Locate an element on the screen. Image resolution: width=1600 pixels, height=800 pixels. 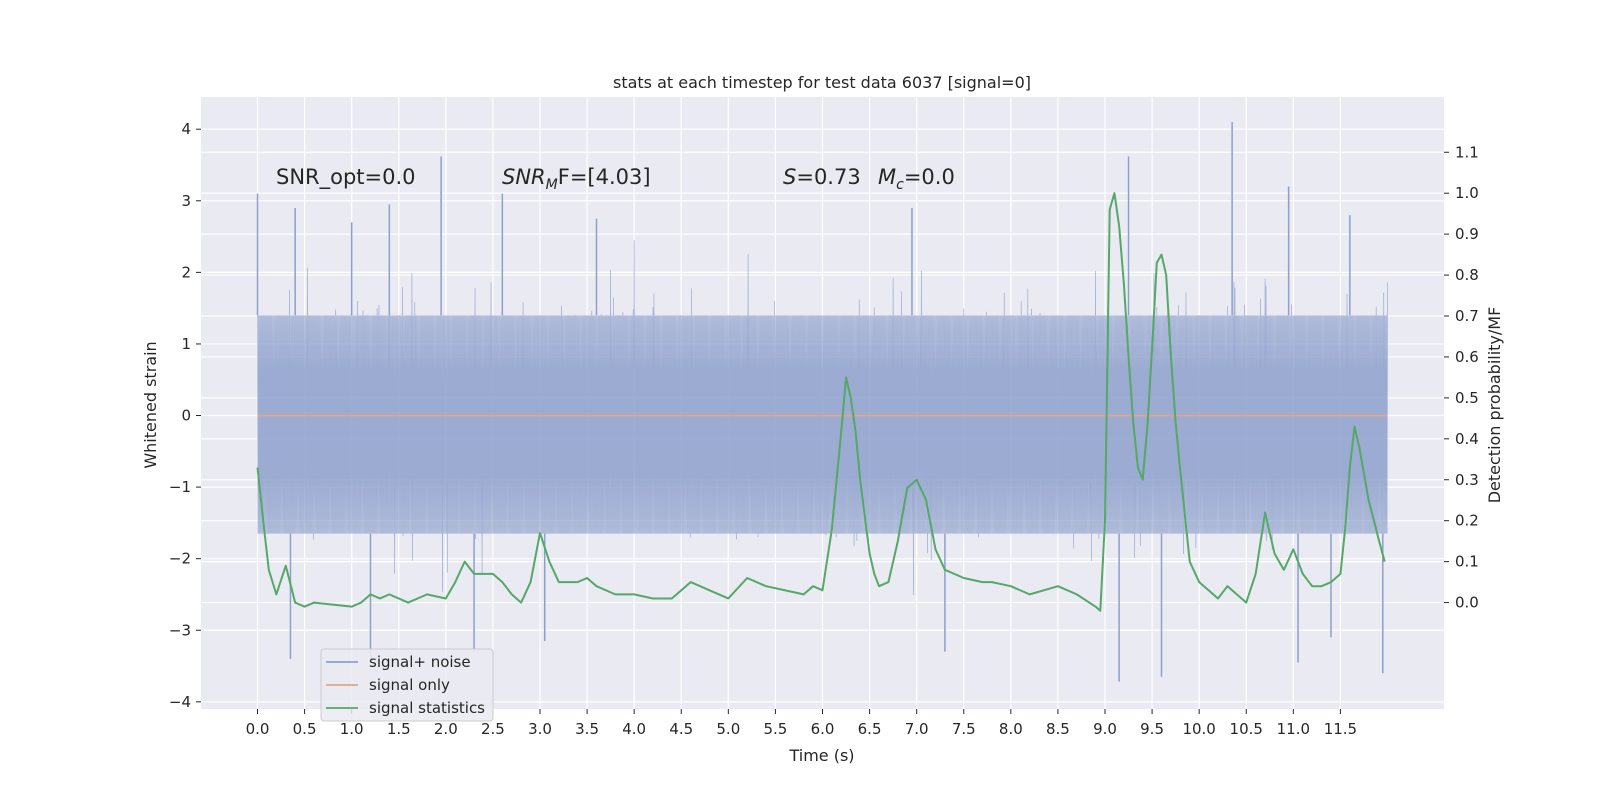
x-tick-label: 4.5 is located at coordinates (681, 729).